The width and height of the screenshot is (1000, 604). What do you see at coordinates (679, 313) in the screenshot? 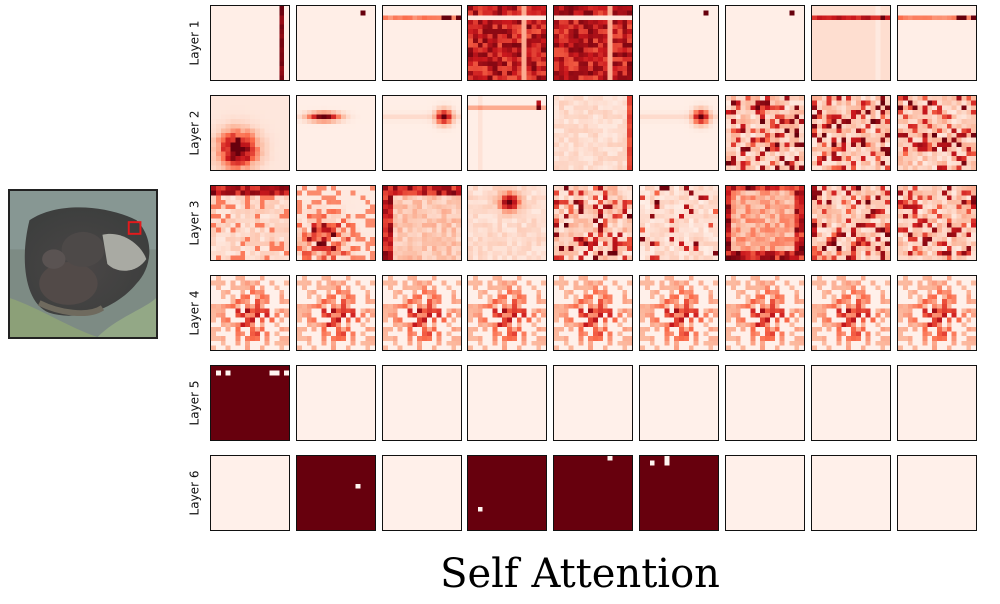
I see `attention-map-layer4-head6` at bounding box center [679, 313].